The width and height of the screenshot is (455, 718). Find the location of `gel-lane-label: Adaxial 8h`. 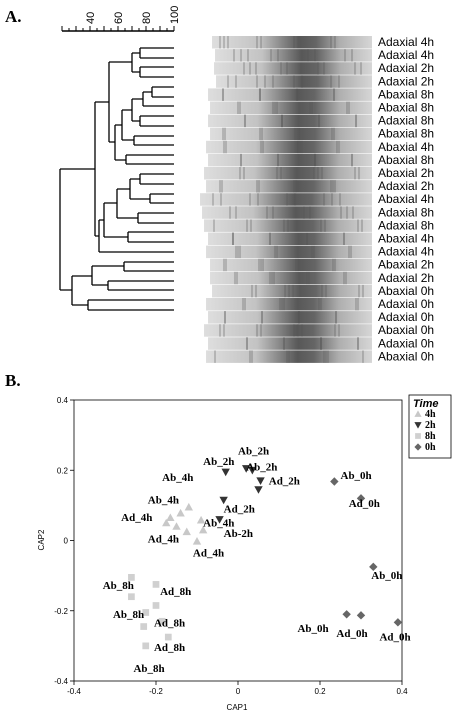

gel-lane-label: Adaxial 8h is located at coordinates (406, 121).